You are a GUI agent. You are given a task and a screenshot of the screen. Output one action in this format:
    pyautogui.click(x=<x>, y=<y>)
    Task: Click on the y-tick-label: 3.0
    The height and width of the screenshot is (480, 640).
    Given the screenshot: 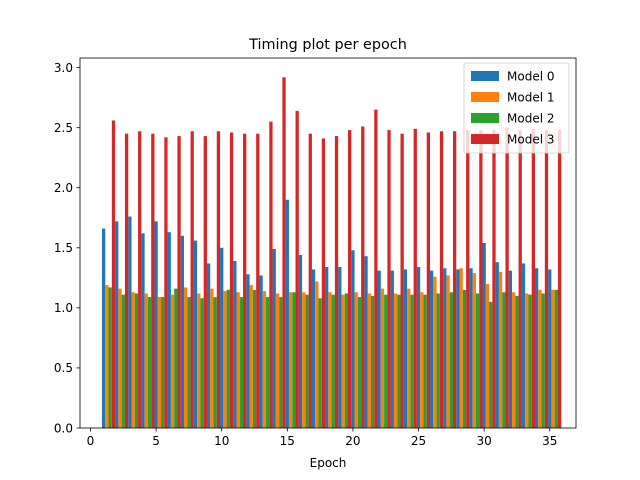 What is the action you would take?
    pyautogui.click(x=63, y=68)
    